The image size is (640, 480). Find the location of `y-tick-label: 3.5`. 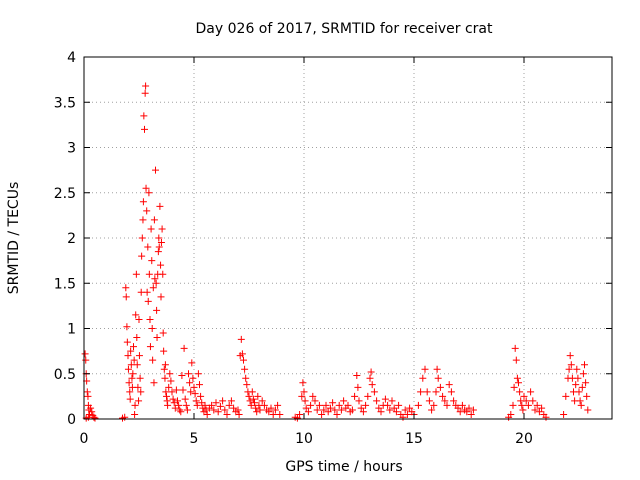

y-tick-label: 3.5 is located at coordinates (65, 103).